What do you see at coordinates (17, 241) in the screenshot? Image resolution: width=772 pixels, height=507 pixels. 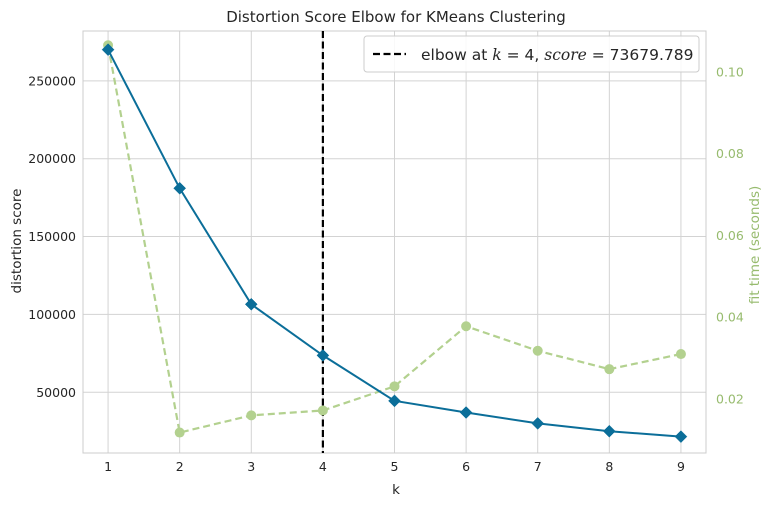 I see `y-axis-label: distortion score` at bounding box center [17, 241].